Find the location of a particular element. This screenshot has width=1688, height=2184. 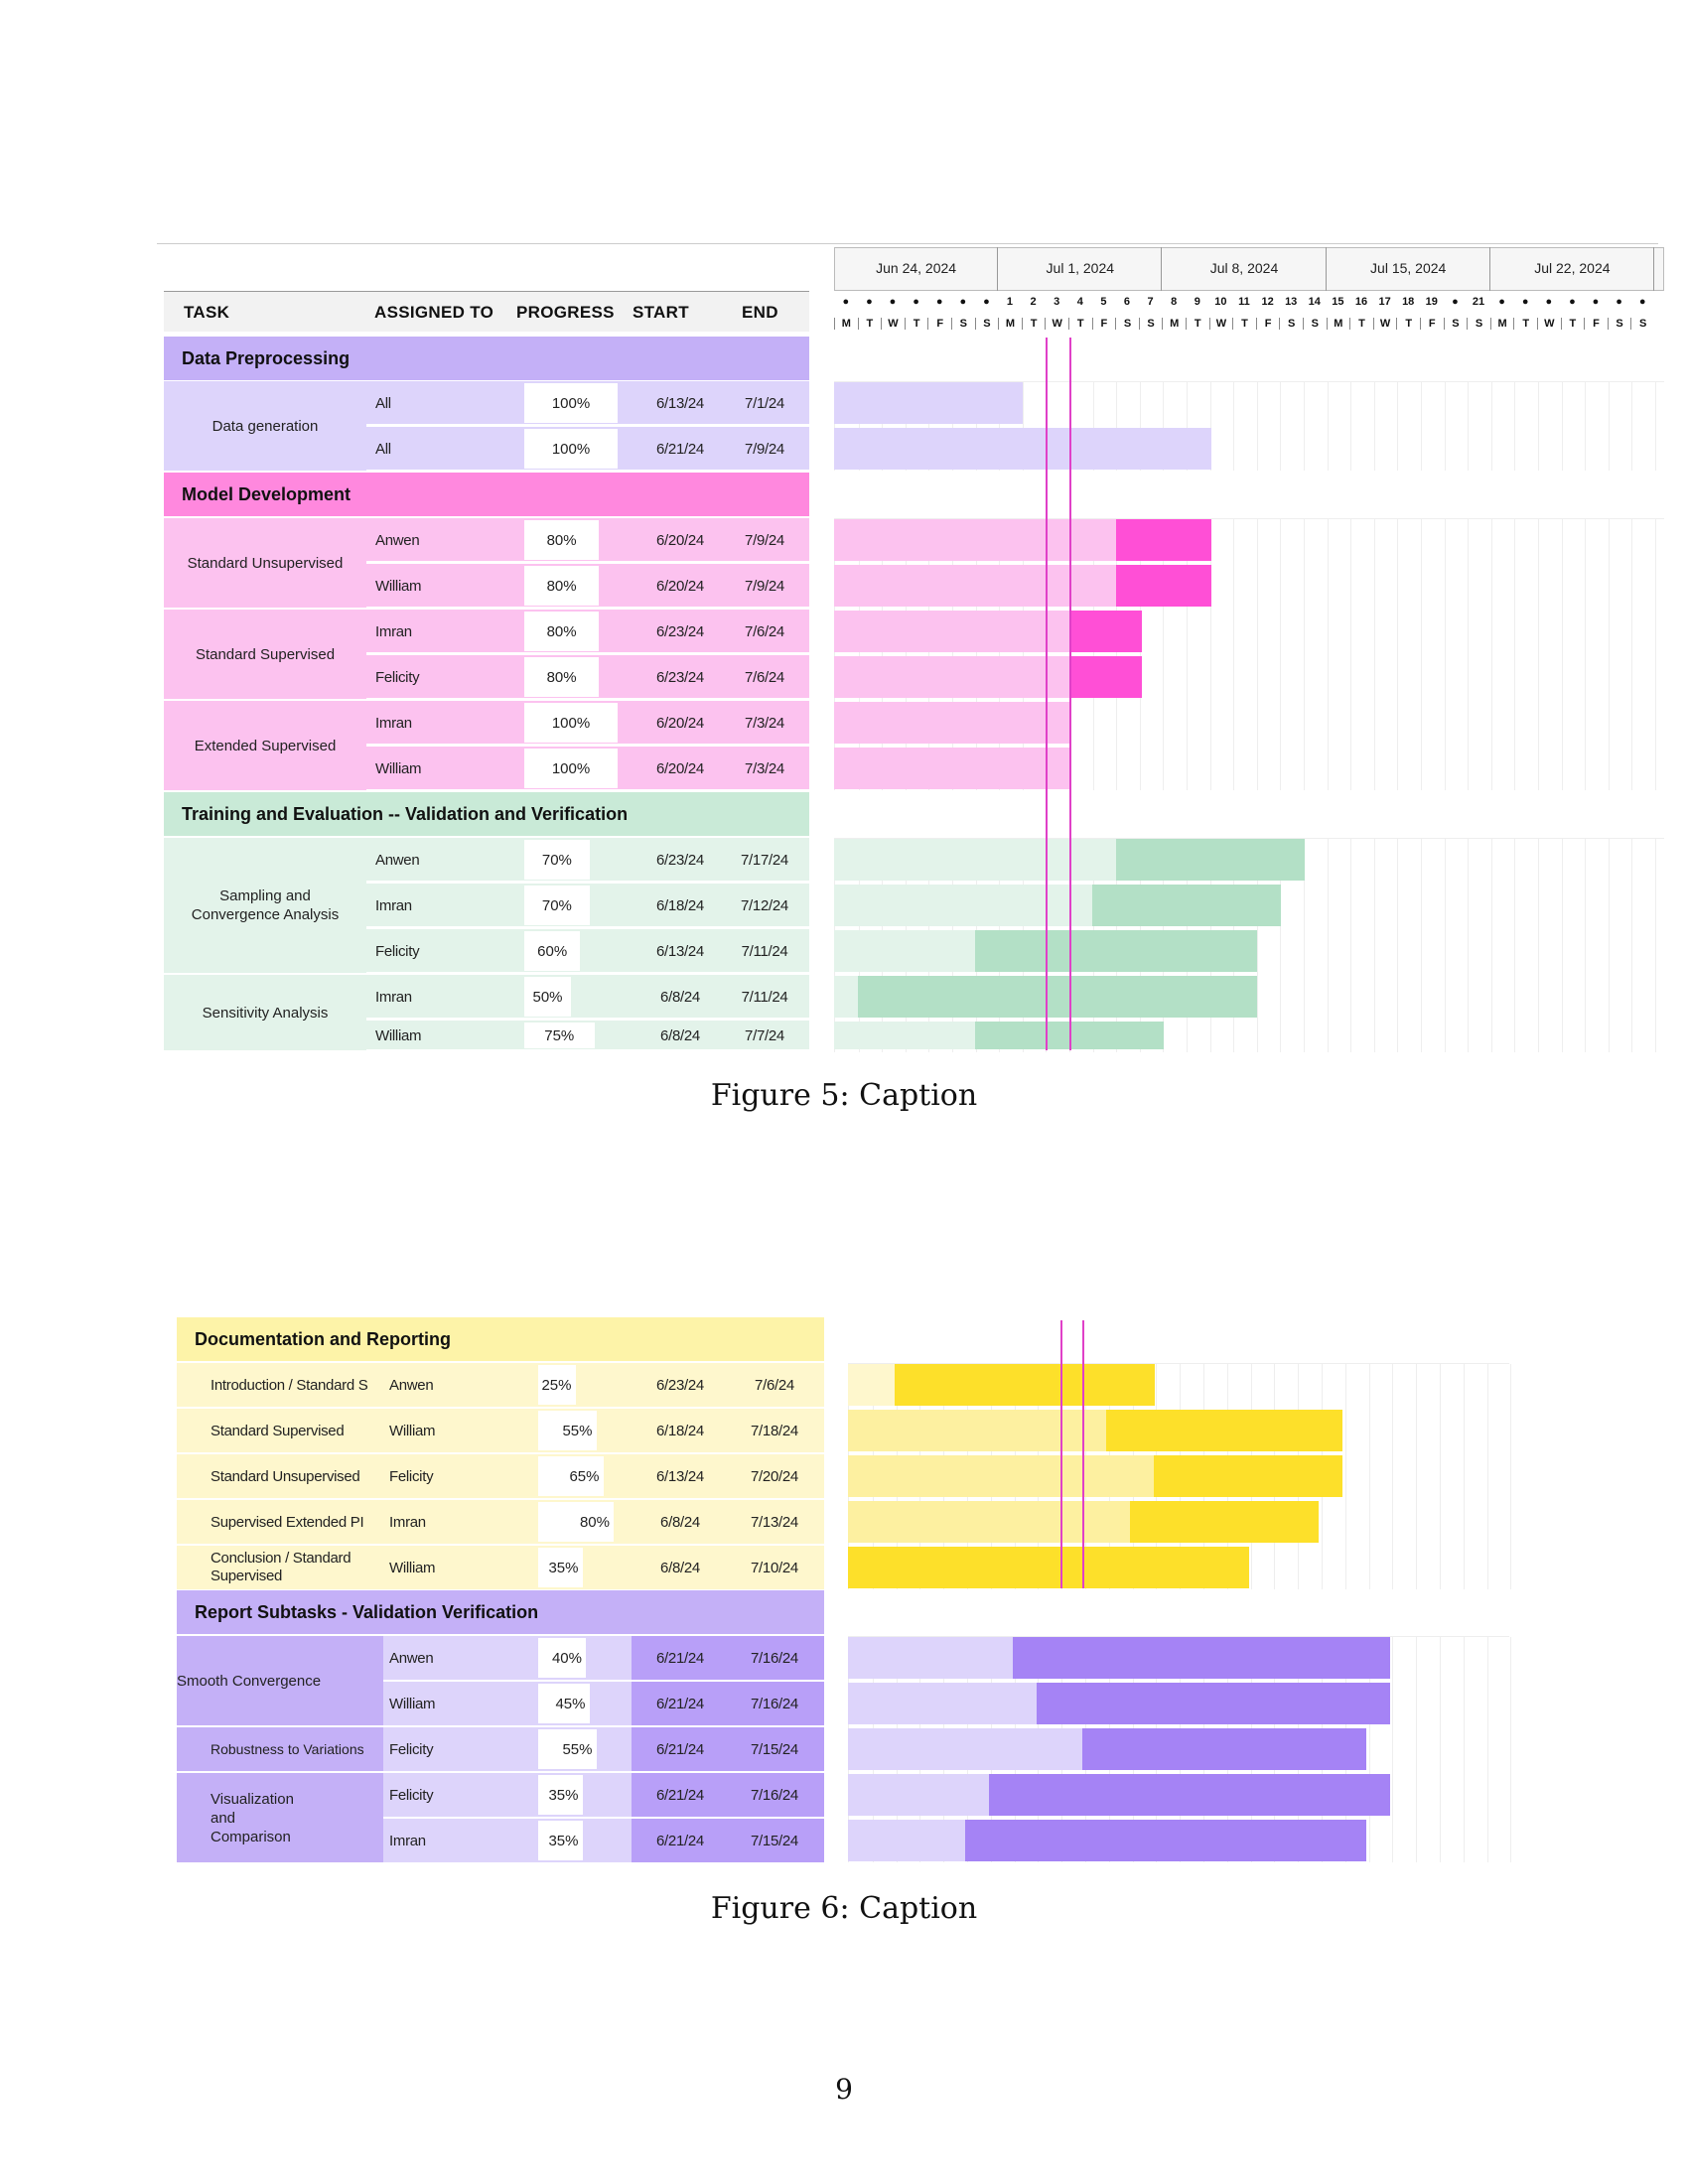

day-letter: F is located at coordinates (1267, 324).